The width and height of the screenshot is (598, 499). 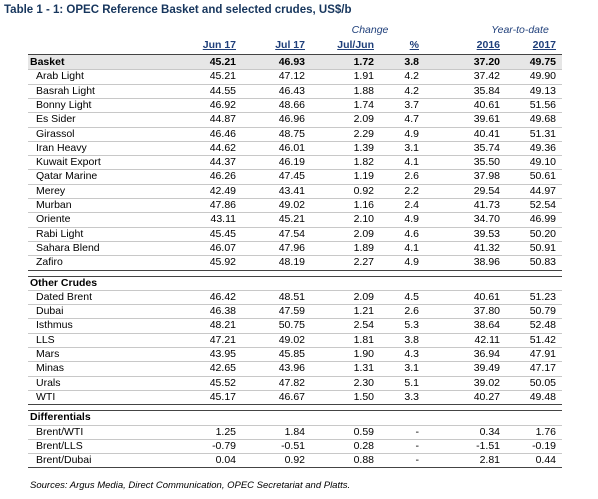 What do you see at coordinates (363, 247) in the screenshot?
I see `cell-value: 1.89` at bounding box center [363, 247].